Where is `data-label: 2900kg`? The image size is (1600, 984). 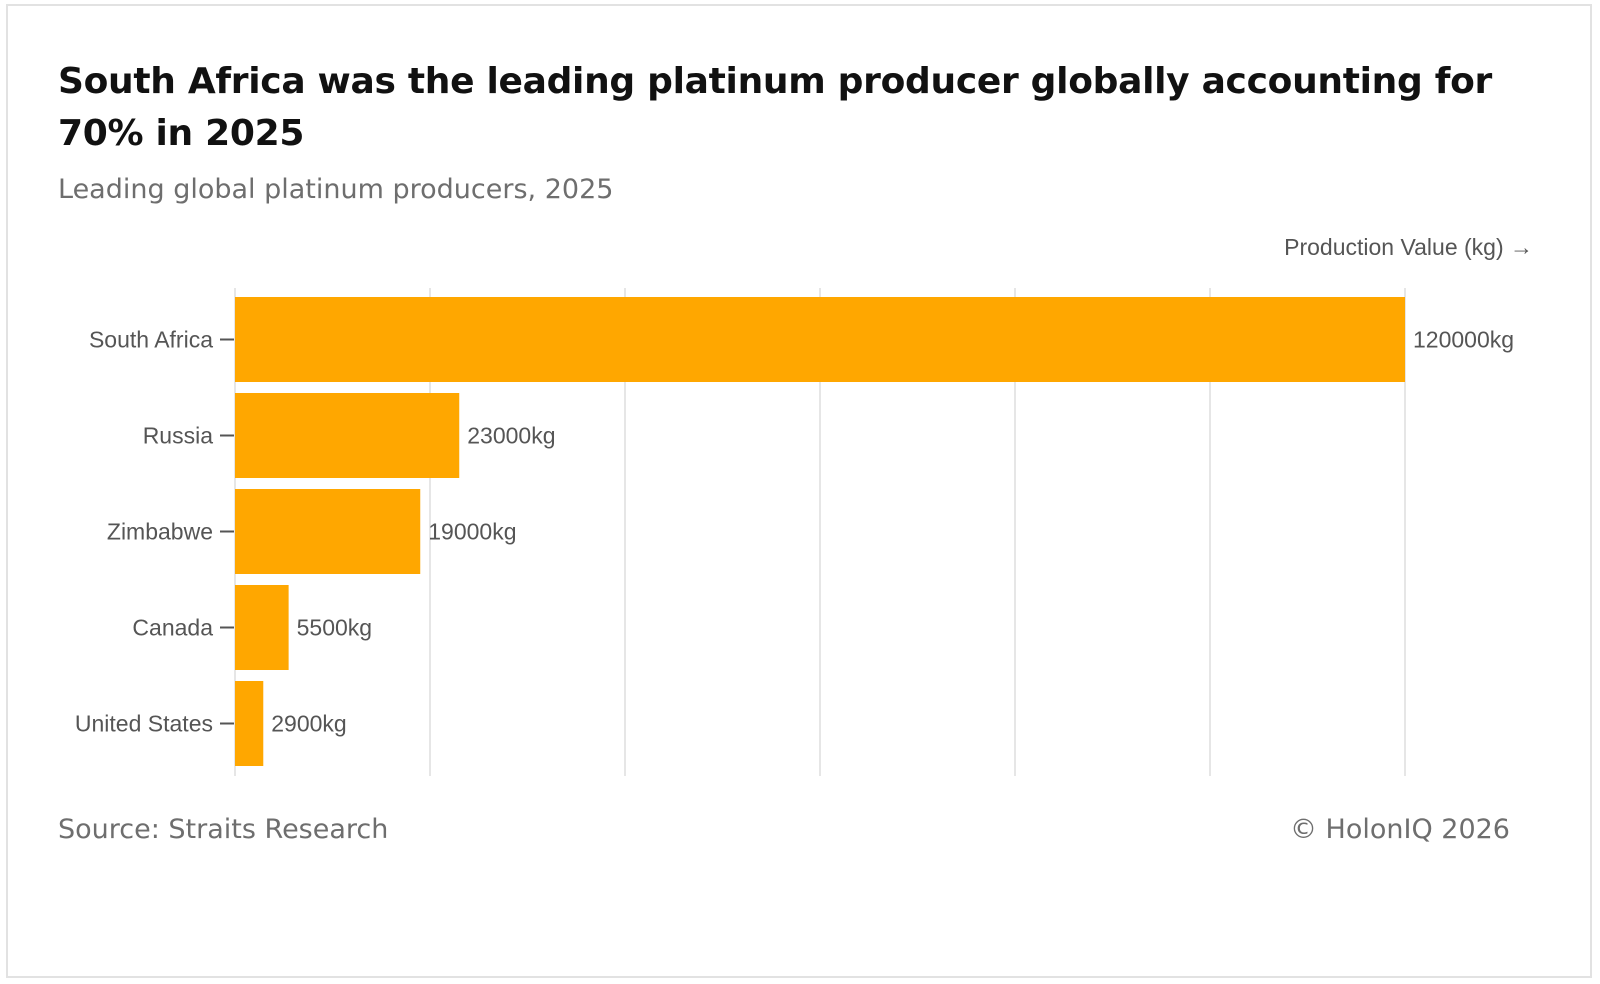
data-label: 2900kg is located at coordinates (308, 724).